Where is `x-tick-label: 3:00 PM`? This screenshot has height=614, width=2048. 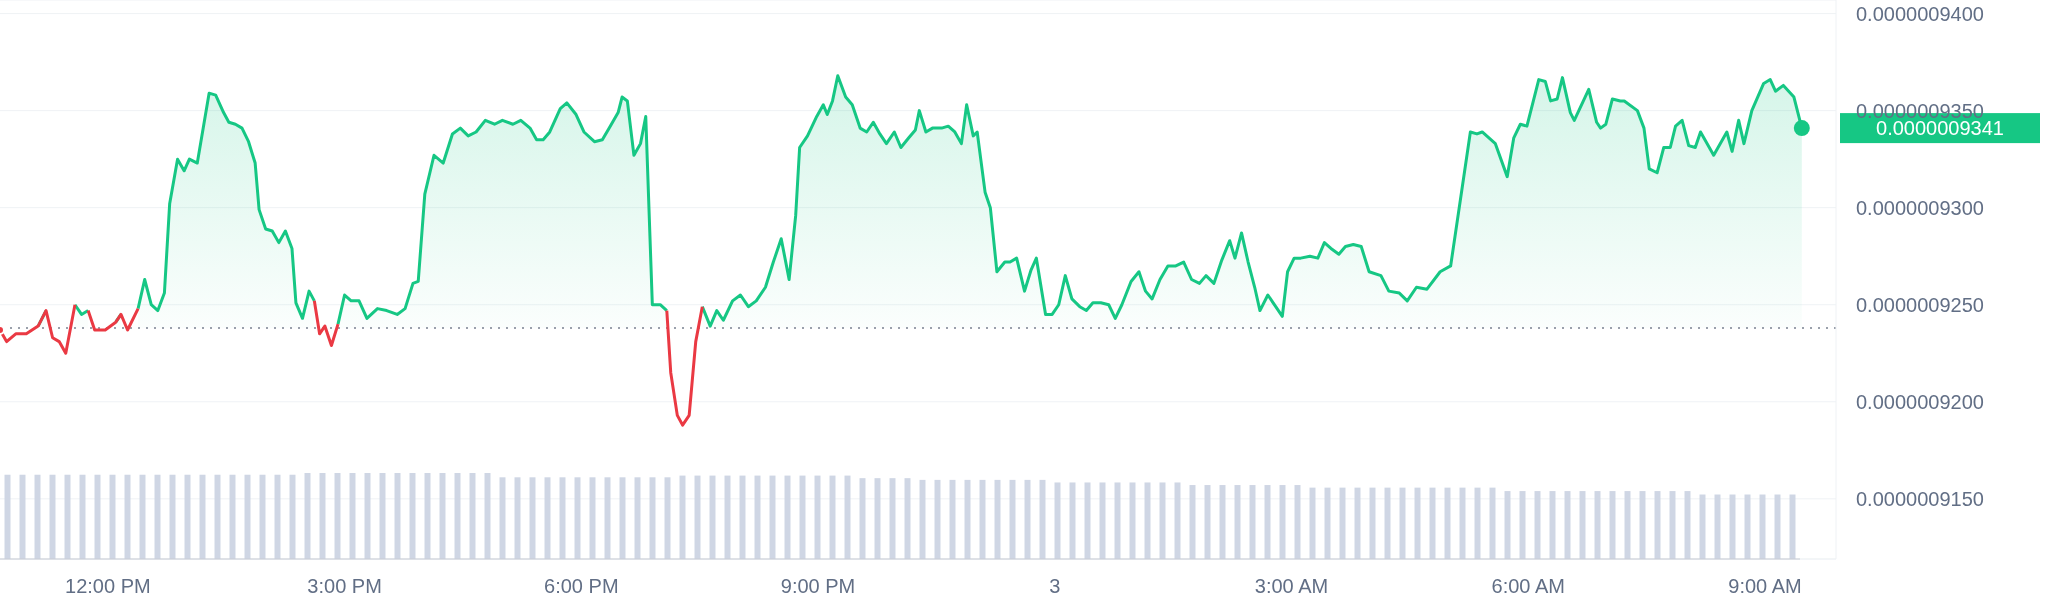
x-tick-label: 3:00 PM is located at coordinates (344, 586).